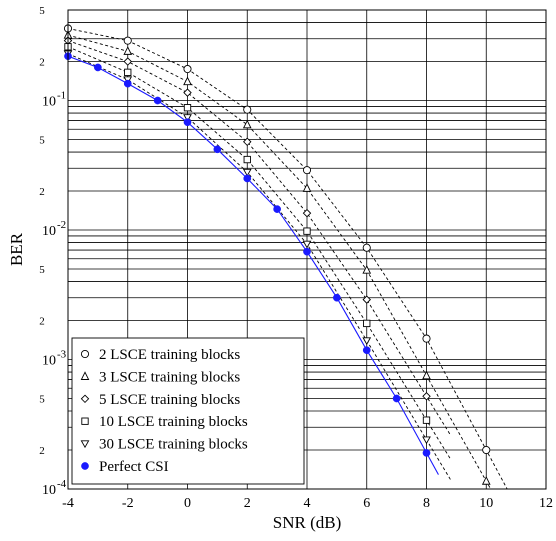 The height and width of the screenshot is (541, 556). Describe the element at coordinates (187, 503) in the screenshot. I see `x-tick-label: 0` at that location.